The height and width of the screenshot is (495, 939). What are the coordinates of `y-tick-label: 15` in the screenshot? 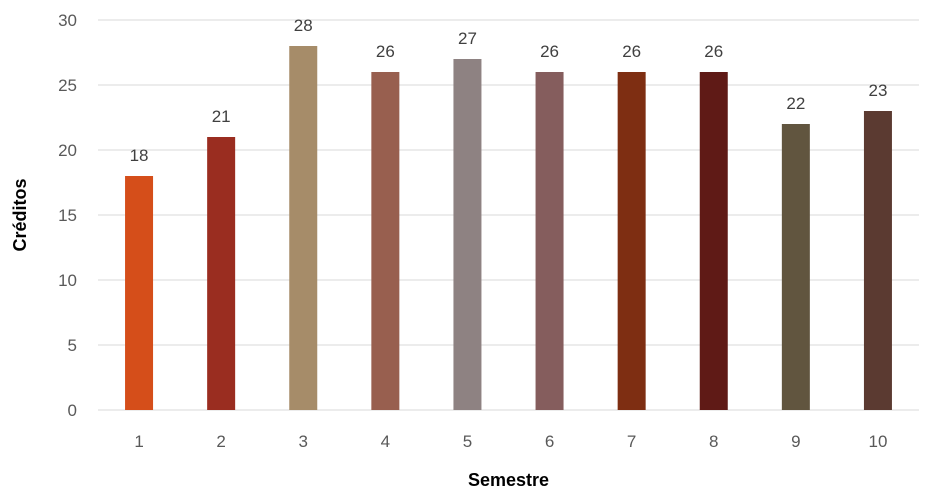 It's located at (67, 215).